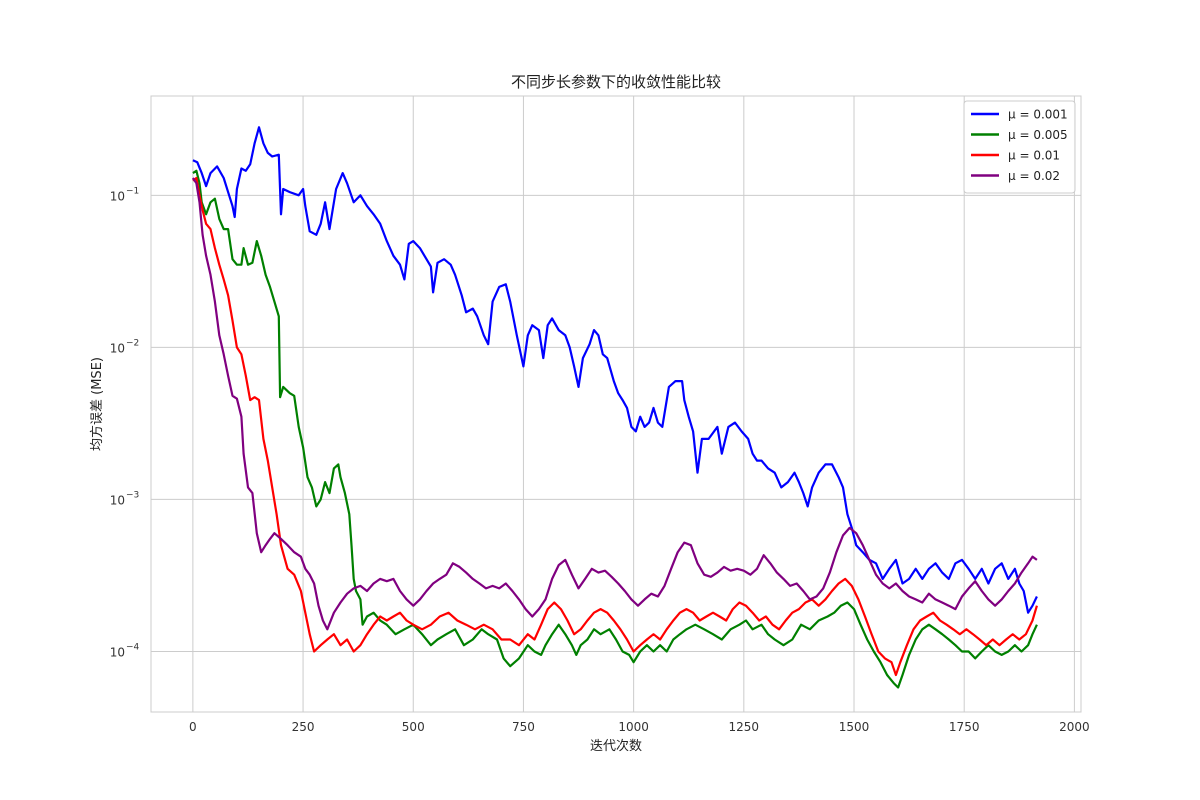 This screenshot has width=1200, height=800. I want to click on legend-box, so click(1019, 147).